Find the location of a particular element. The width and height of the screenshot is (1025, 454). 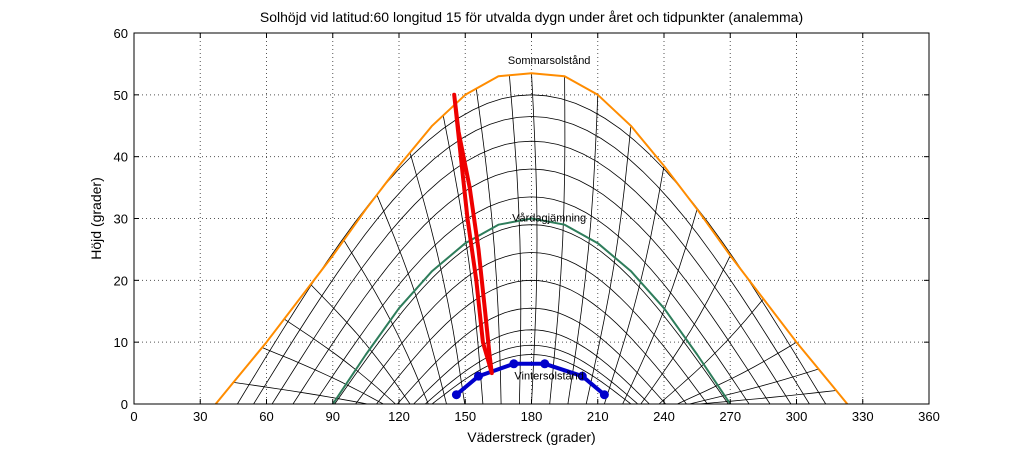

x-tick-label: 0 is located at coordinates (133, 416).